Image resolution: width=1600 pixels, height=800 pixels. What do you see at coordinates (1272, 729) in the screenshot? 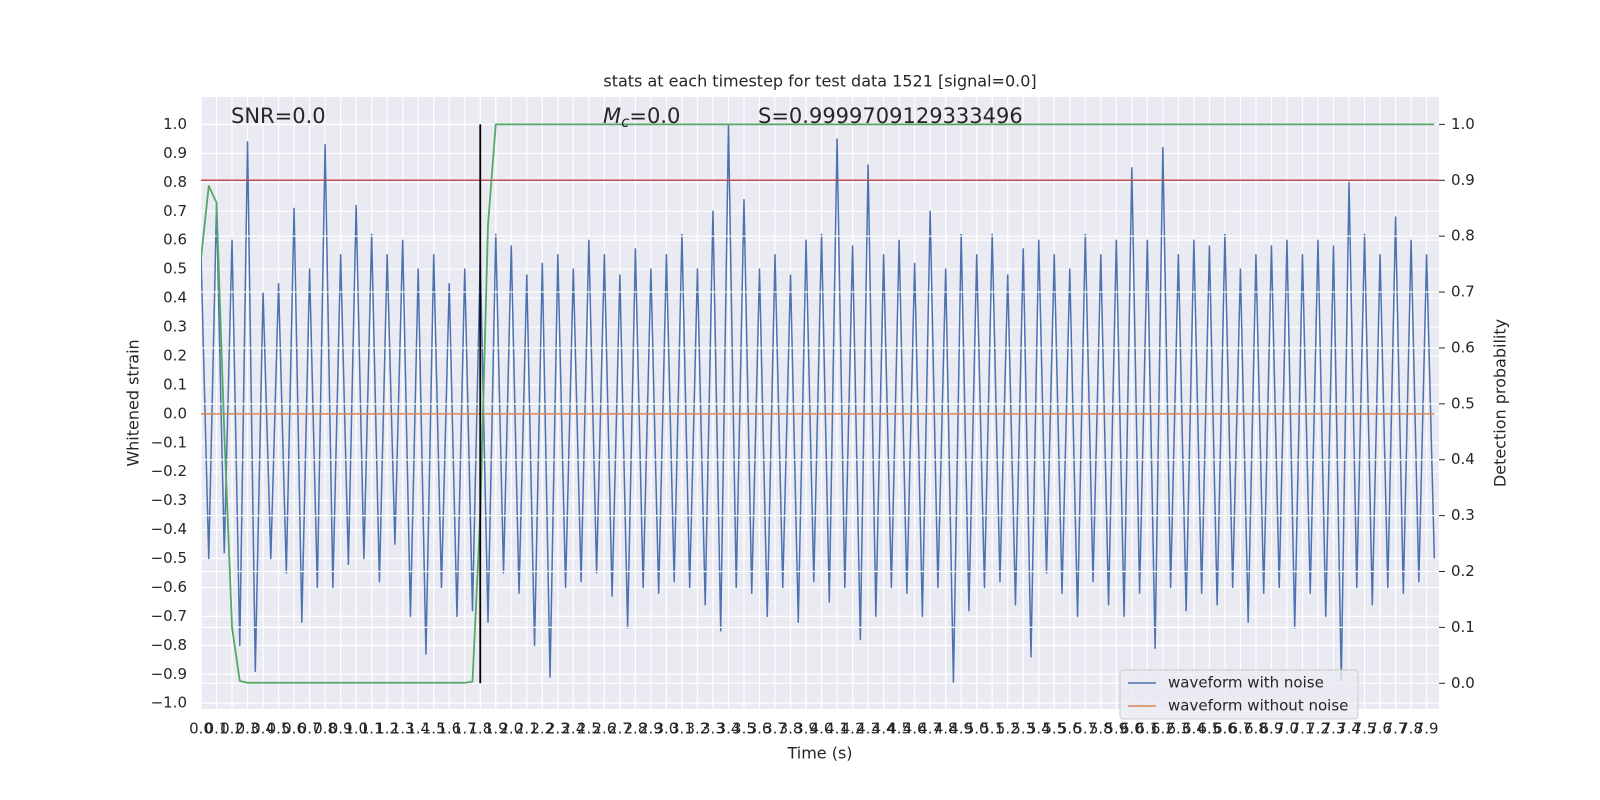
I see `x-tick-label: 6.9` at bounding box center [1272, 729].